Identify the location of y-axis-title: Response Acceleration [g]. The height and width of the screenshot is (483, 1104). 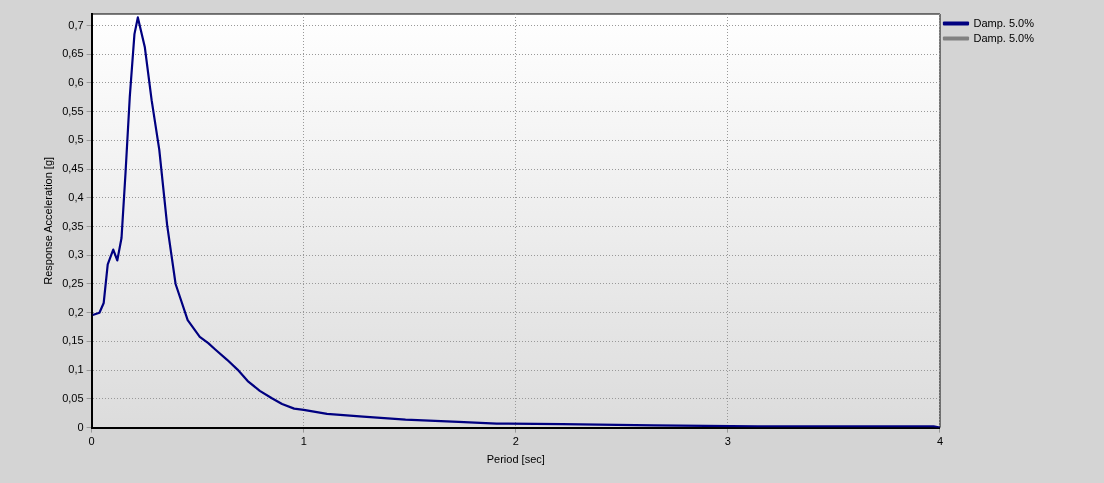
(47, 220).